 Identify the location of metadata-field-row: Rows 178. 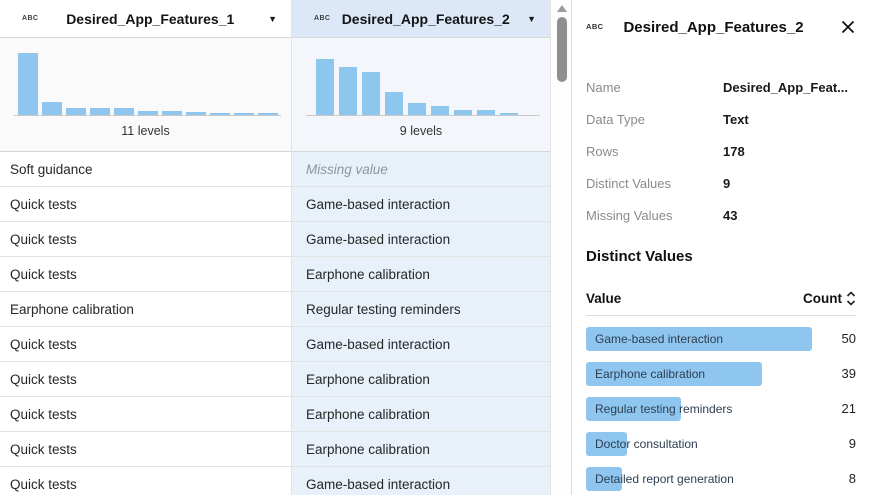
(721, 151).